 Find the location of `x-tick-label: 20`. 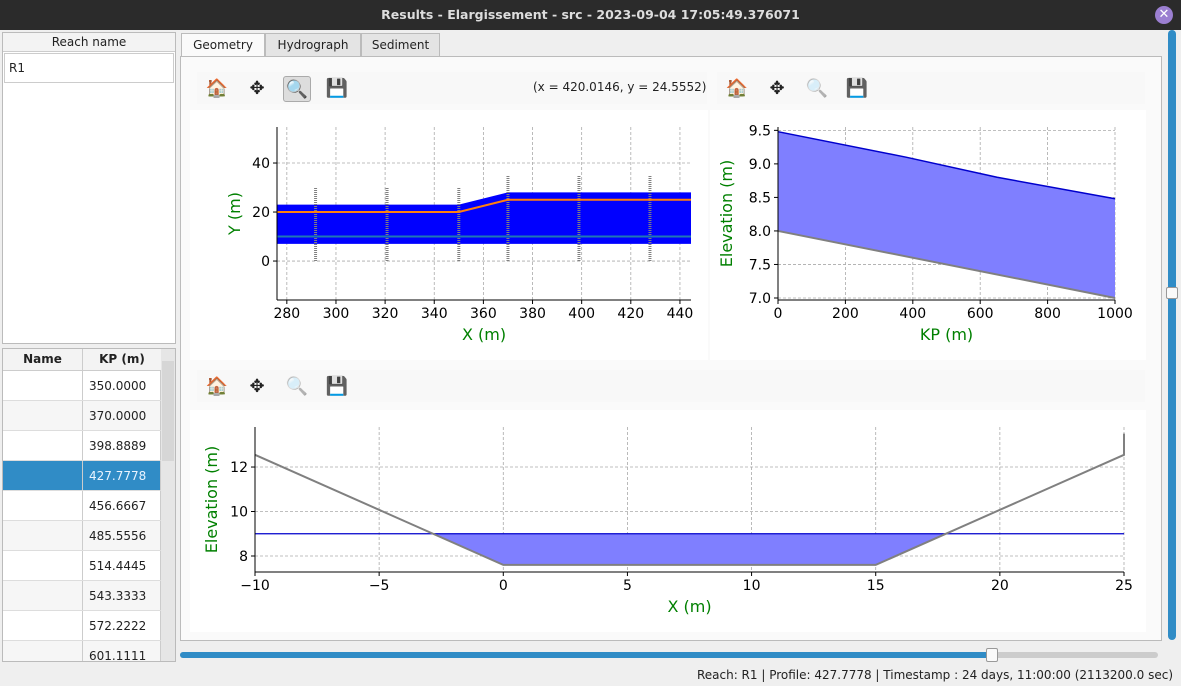

x-tick-label: 20 is located at coordinates (1000, 586).